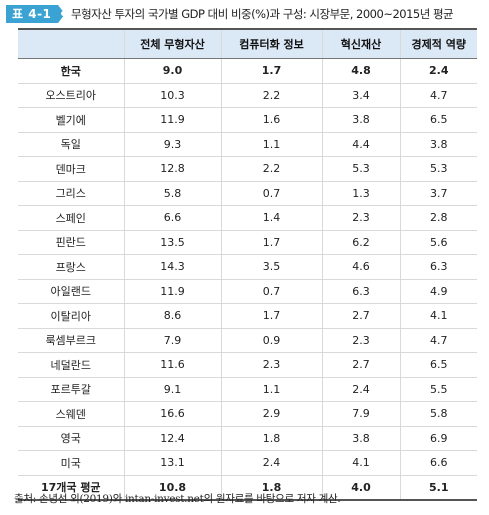 The image size is (489, 515). Describe the element at coordinates (360, 144) in the screenshot. I see `cell-innovation: 4.4` at that location.